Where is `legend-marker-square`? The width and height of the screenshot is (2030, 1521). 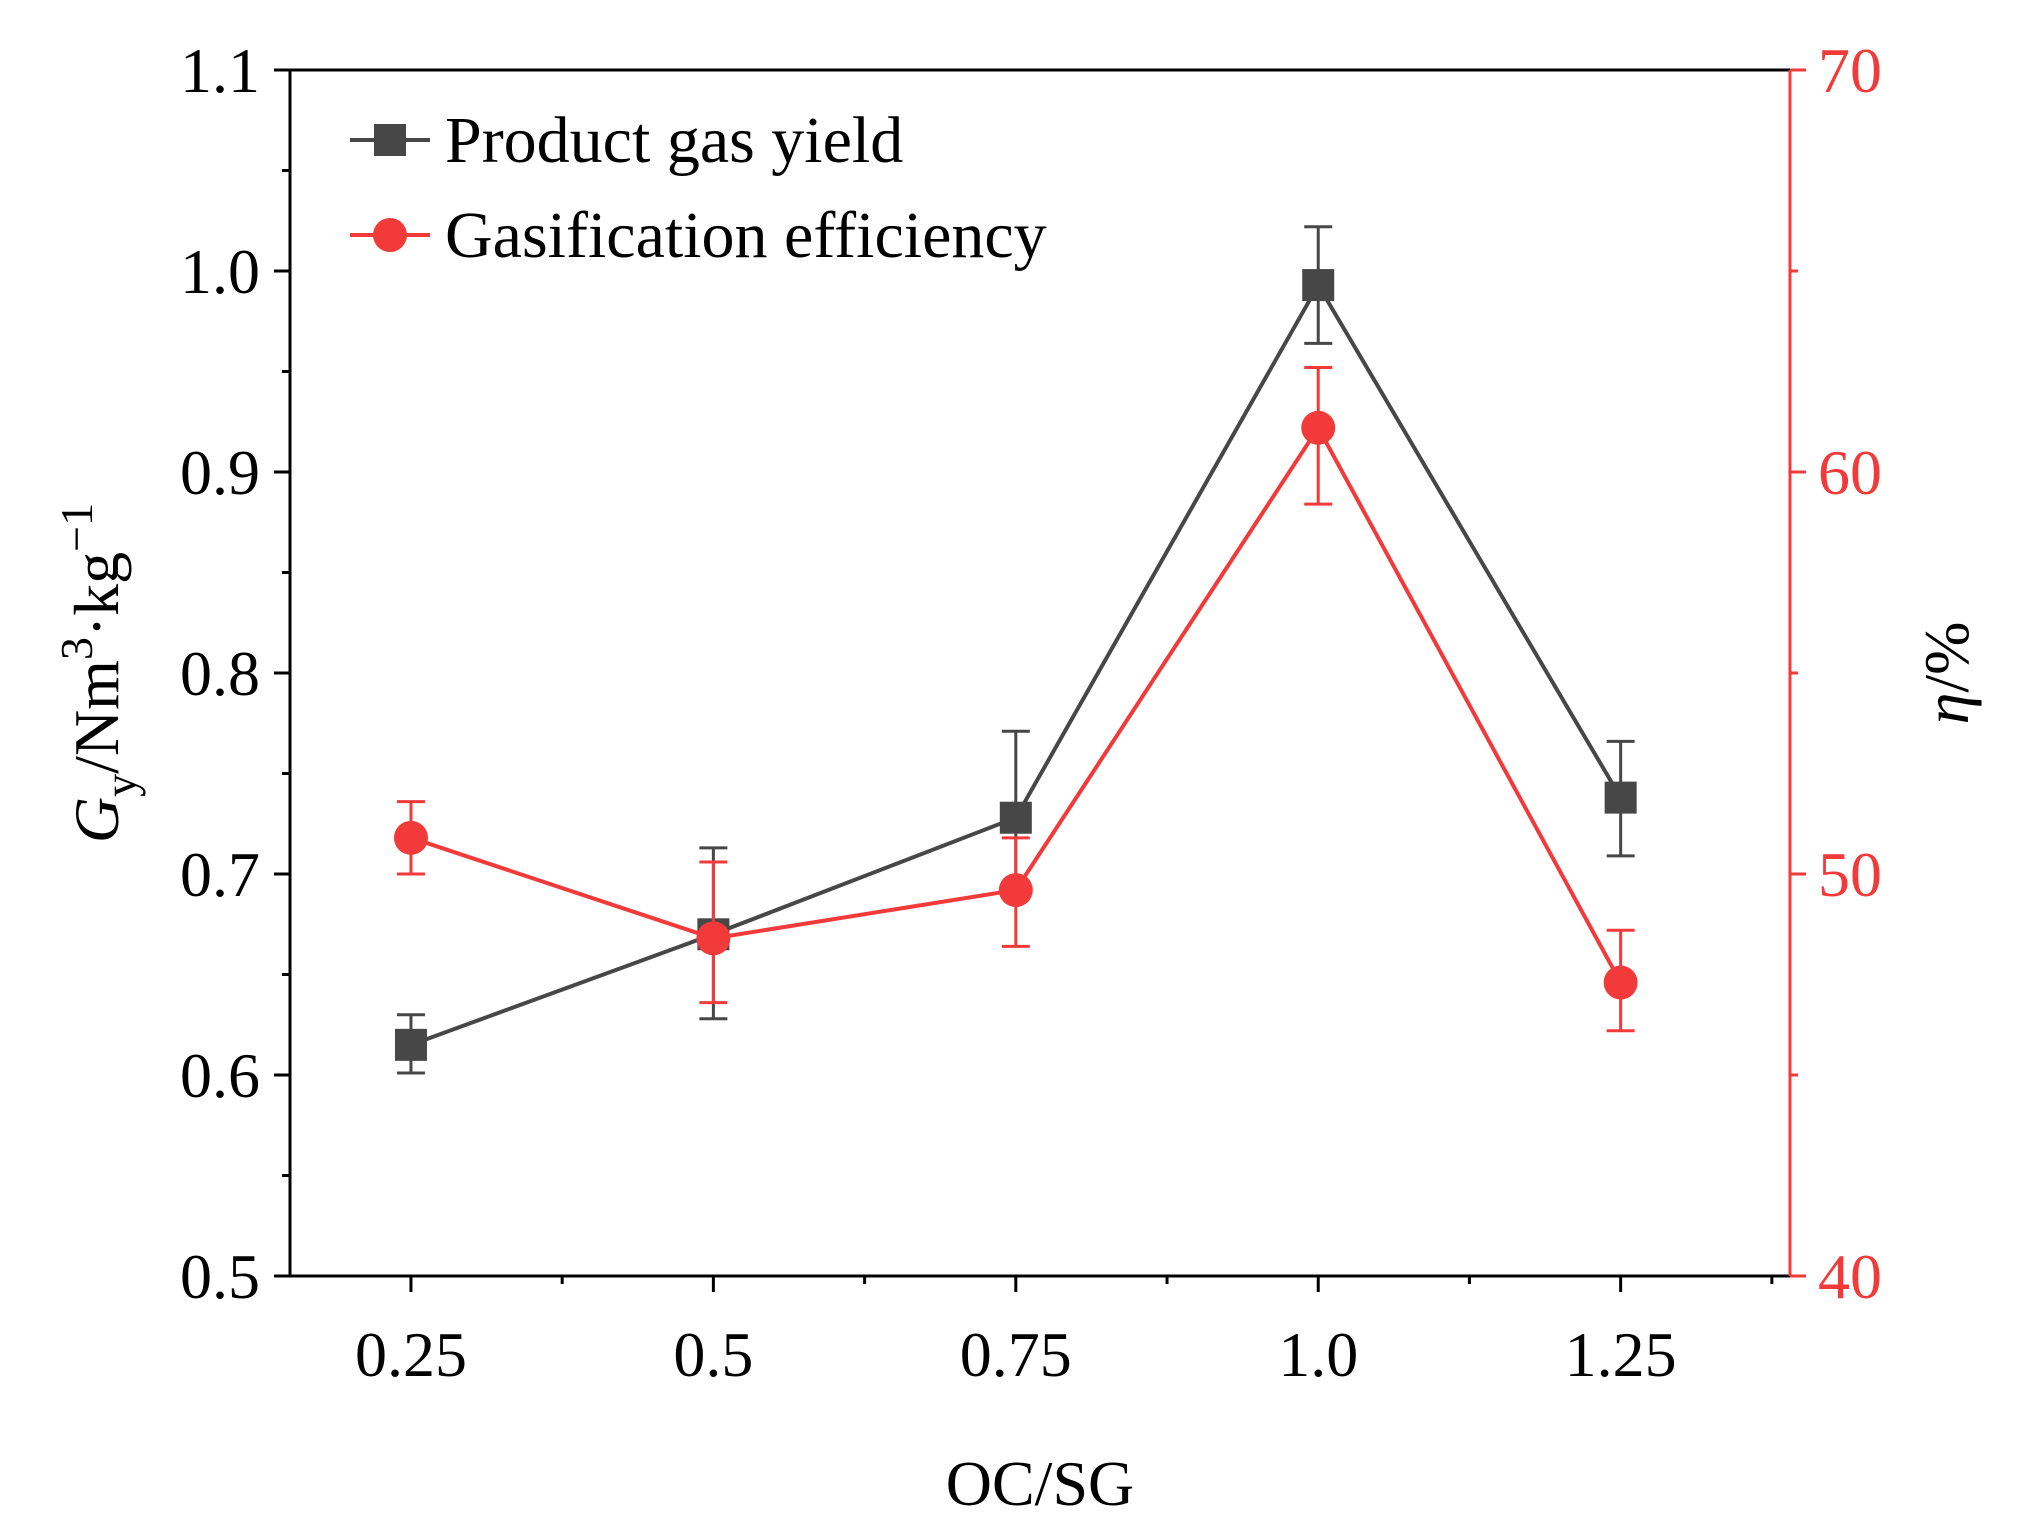 legend-marker-square is located at coordinates (390, 140).